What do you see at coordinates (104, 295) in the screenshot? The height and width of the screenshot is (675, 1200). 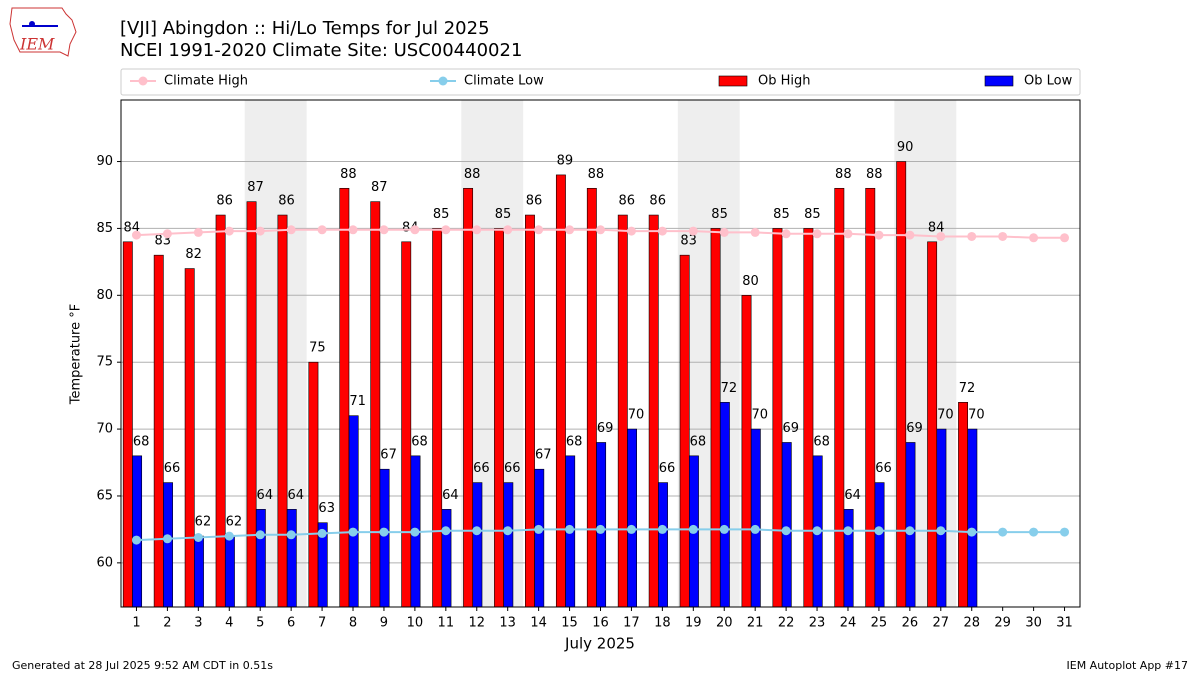 I see `y-tick-label: 80` at bounding box center [104, 295].